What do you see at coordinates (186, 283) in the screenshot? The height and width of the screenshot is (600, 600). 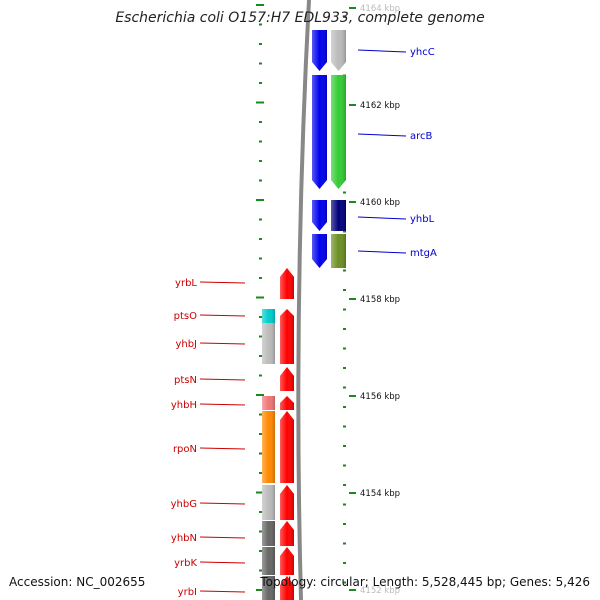 I see `gene-label-yrbL: yrbL` at bounding box center [186, 283].